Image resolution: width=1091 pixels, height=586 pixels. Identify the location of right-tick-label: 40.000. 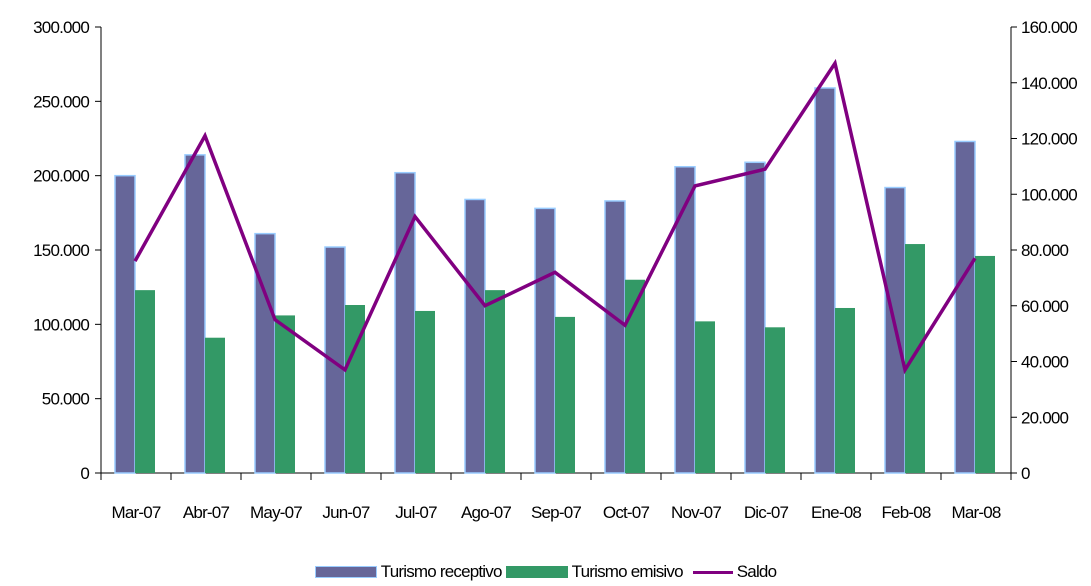
(1045, 362).